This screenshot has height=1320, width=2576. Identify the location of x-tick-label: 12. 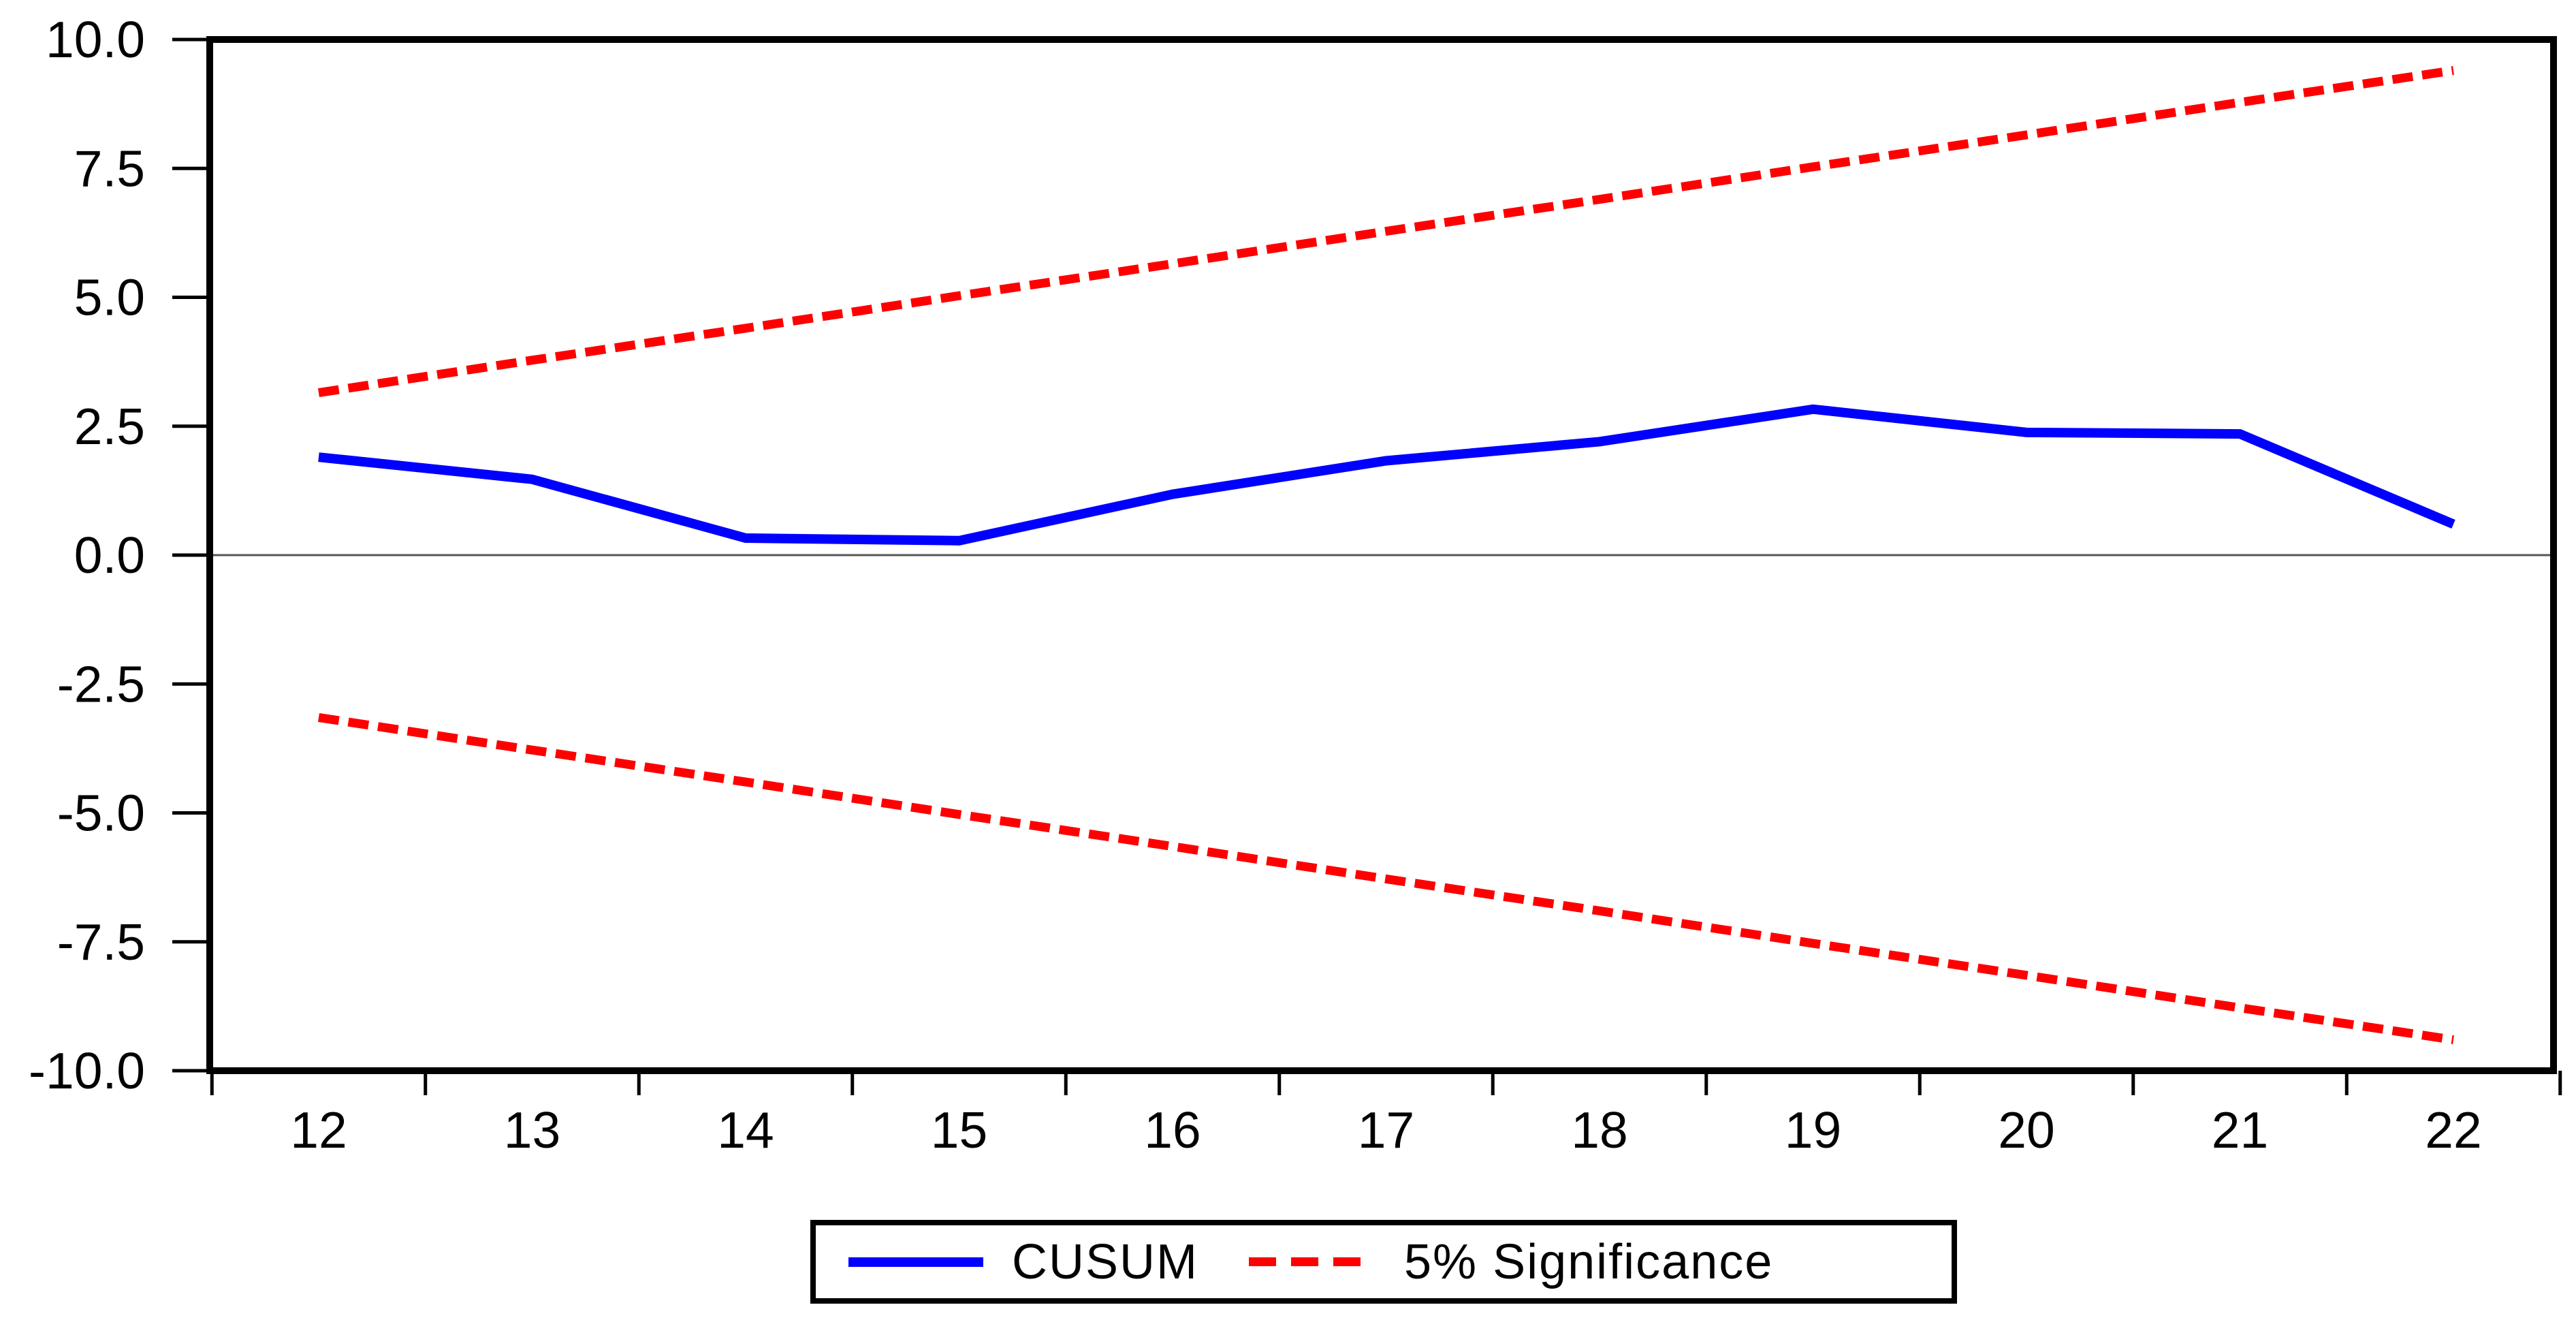
(318, 1130).